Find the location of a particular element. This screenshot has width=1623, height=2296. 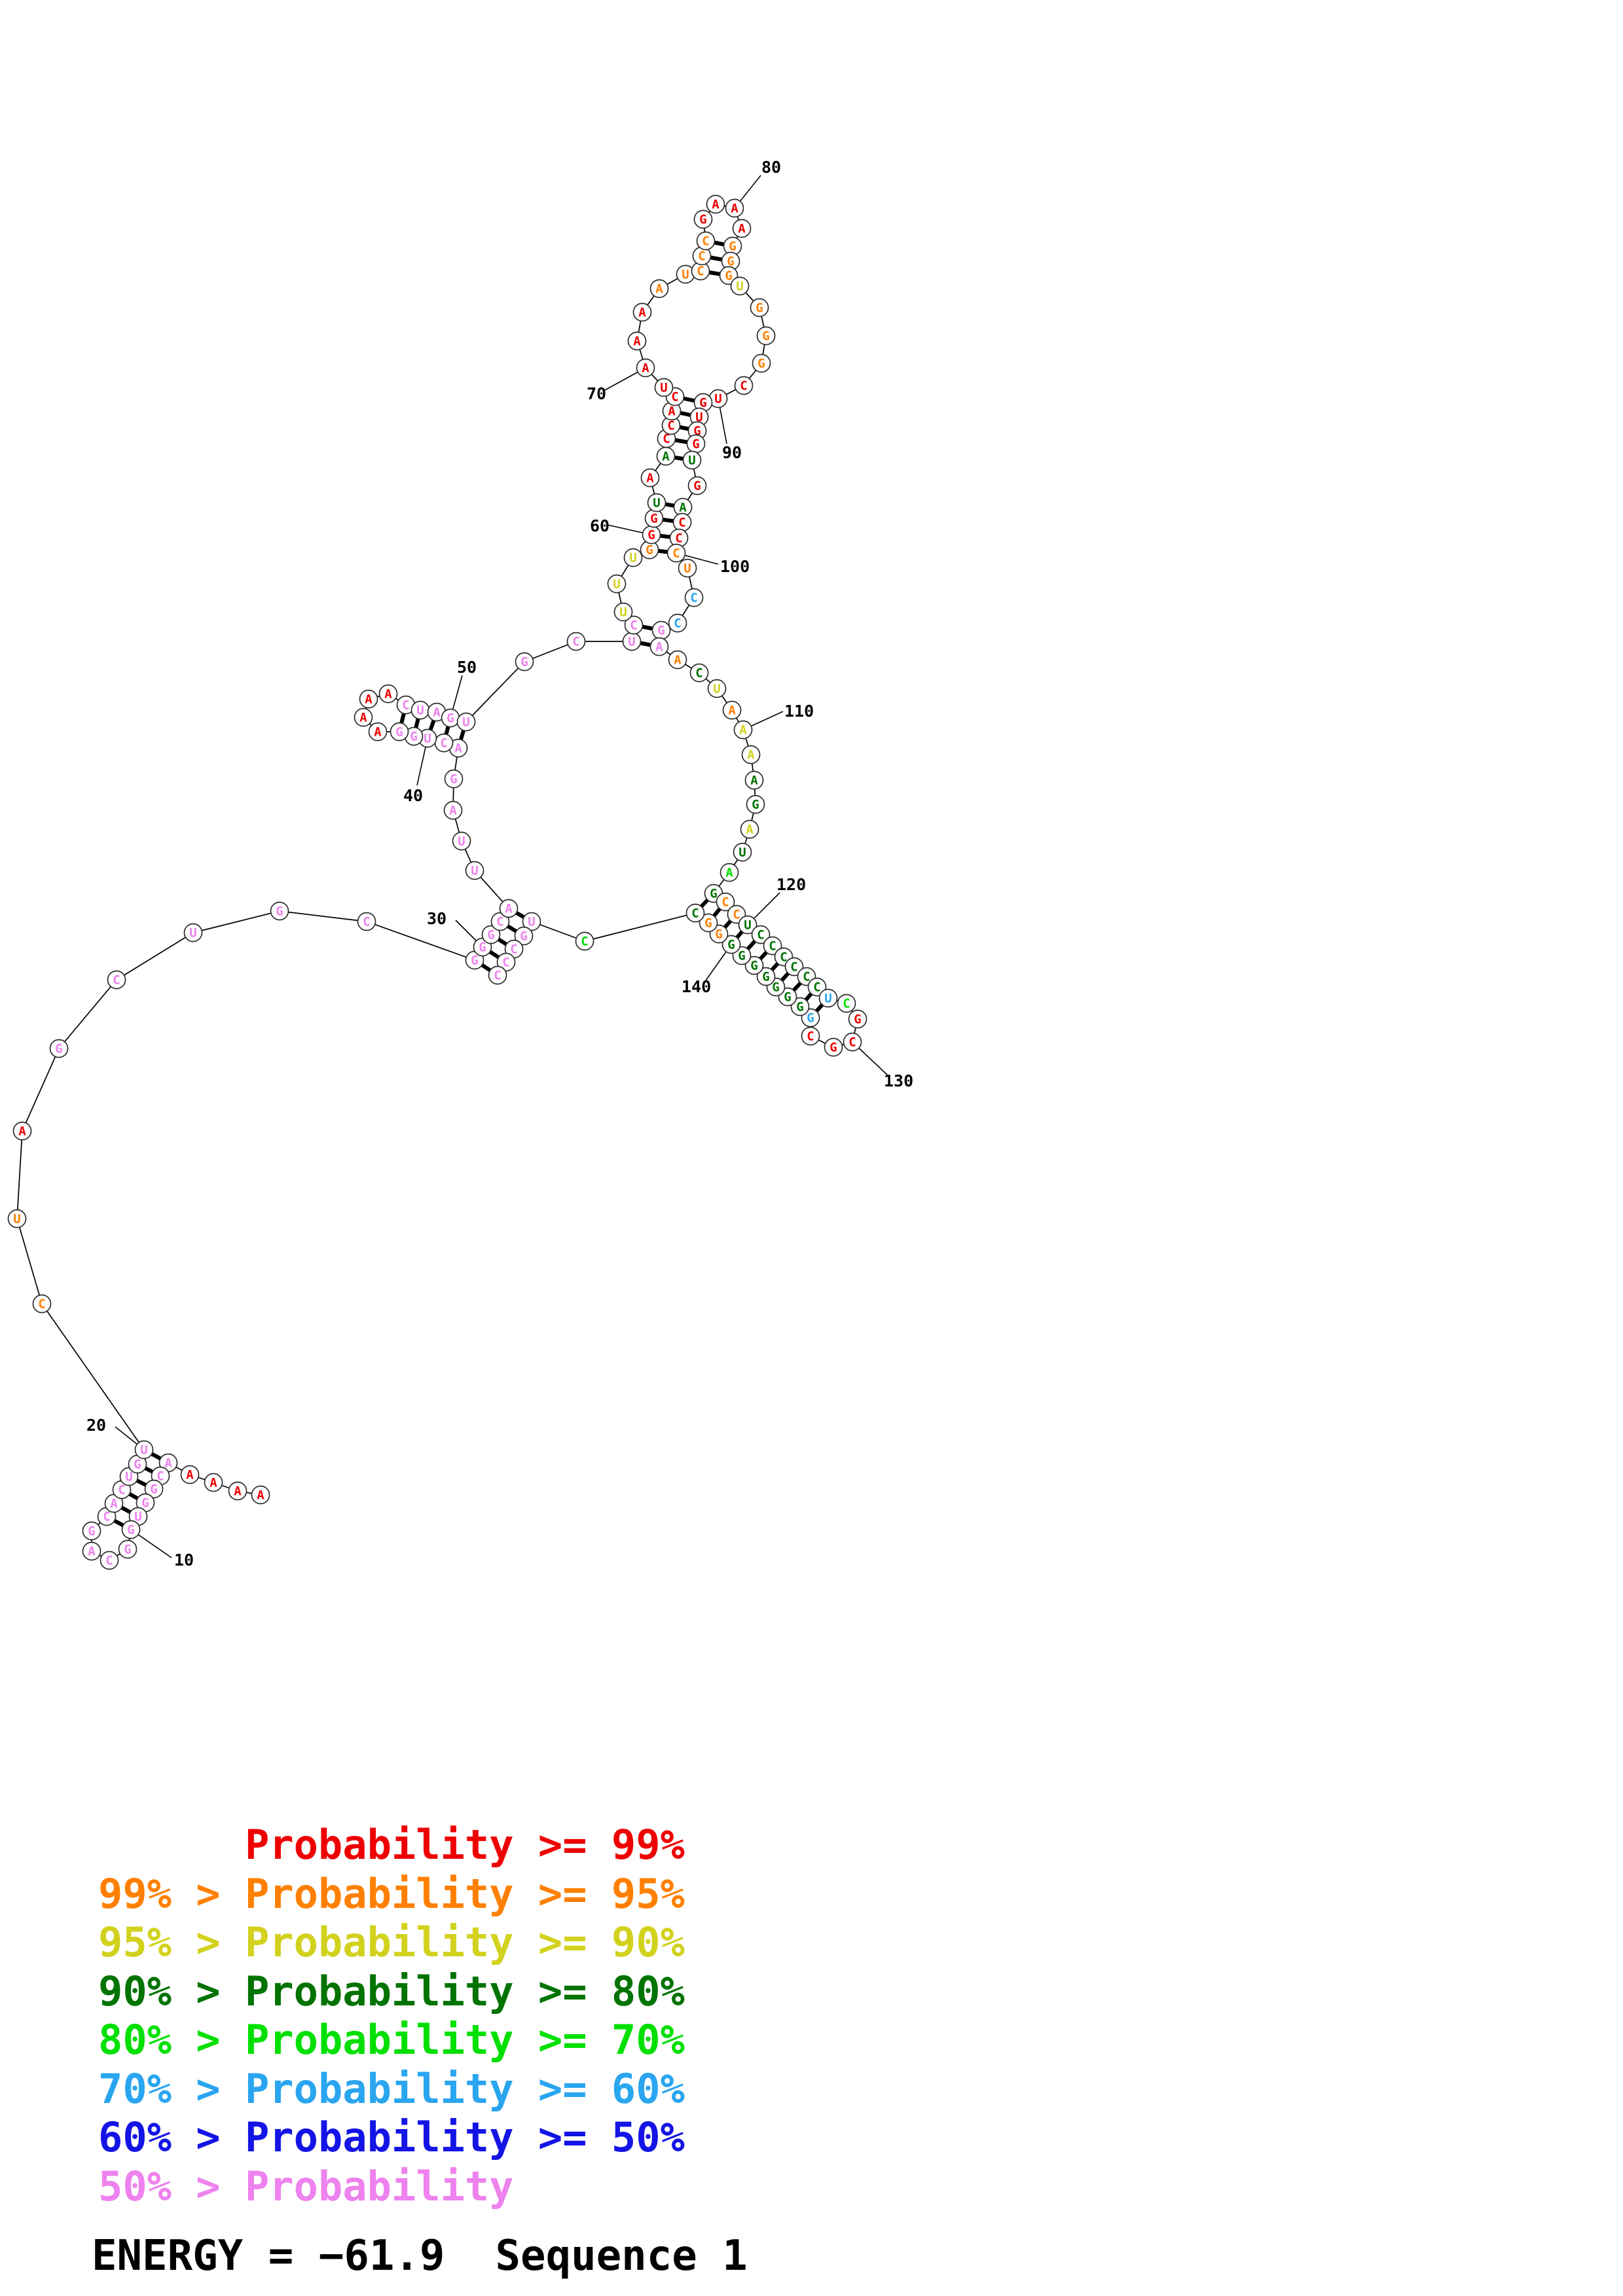

legend-row: 95% > Probability >= 90% is located at coordinates (391, 1942).